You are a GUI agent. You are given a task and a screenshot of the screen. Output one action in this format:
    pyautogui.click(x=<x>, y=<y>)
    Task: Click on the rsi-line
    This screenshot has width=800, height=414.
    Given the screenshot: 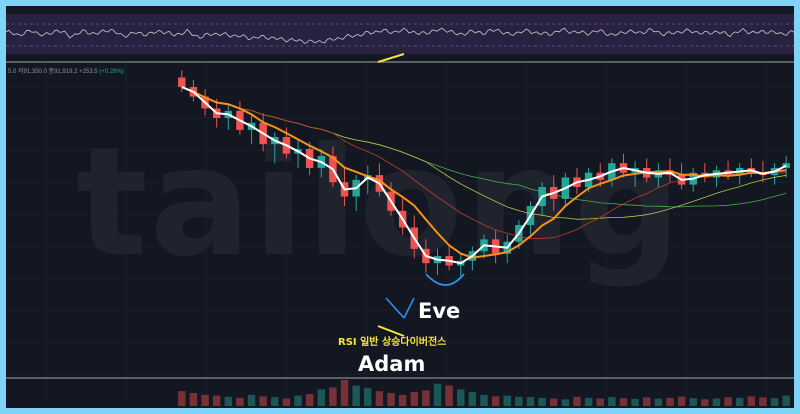 What is the action you would take?
    pyautogui.click(x=400, y=35)
    